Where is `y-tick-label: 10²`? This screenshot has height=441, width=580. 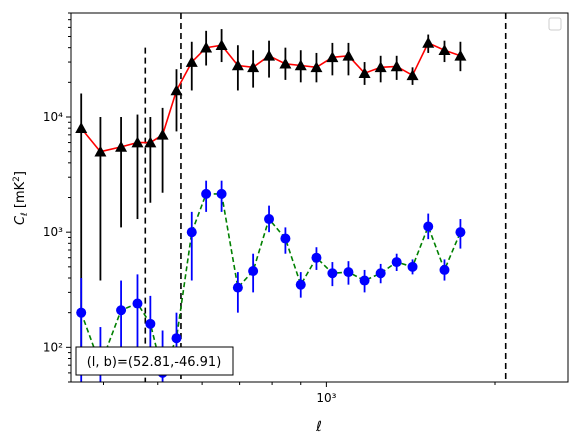
y-tick-label: 10² is located at coordinates (53, 347).